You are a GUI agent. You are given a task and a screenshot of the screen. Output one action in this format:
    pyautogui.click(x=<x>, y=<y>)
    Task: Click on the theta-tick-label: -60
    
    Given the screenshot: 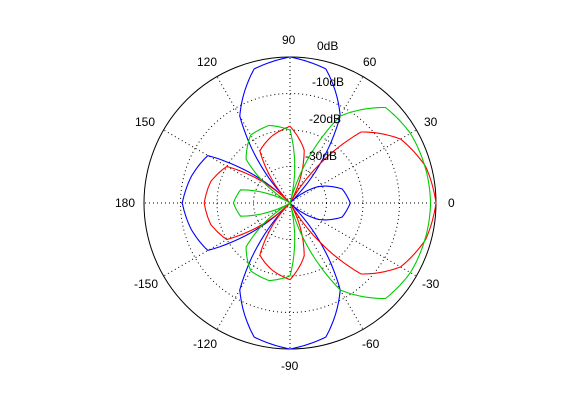 What is the action you would take?
    pyautogui.click(x=371, y=344)
    